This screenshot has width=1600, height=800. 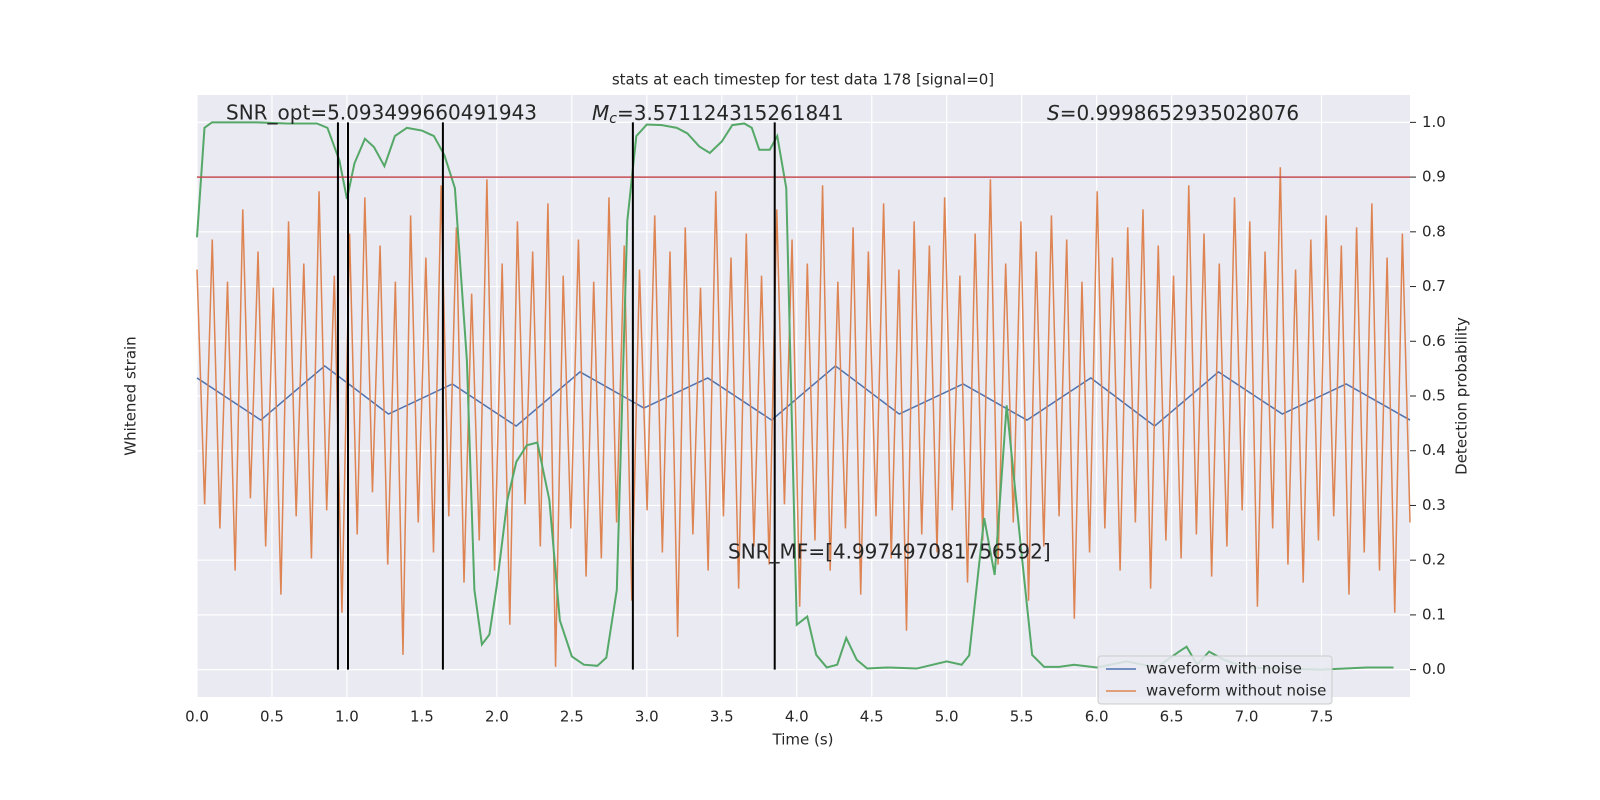 I want to click on y2-tick-label: 0.1, so click(x=1434, y=614).